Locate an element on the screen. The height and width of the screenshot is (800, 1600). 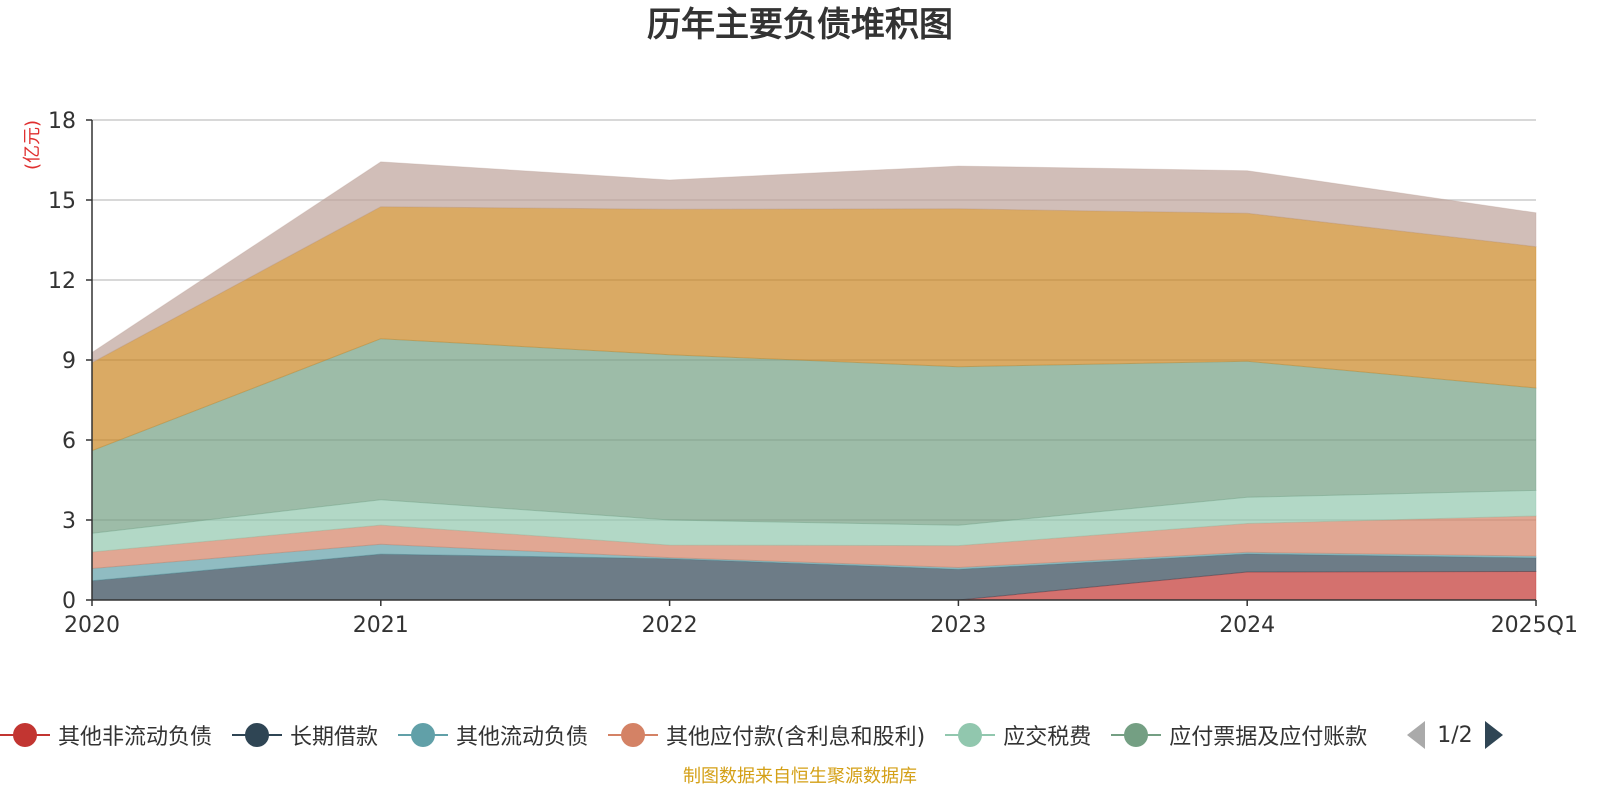
legend-label: 其他非流动负债 is located at coordinates (135, 737).